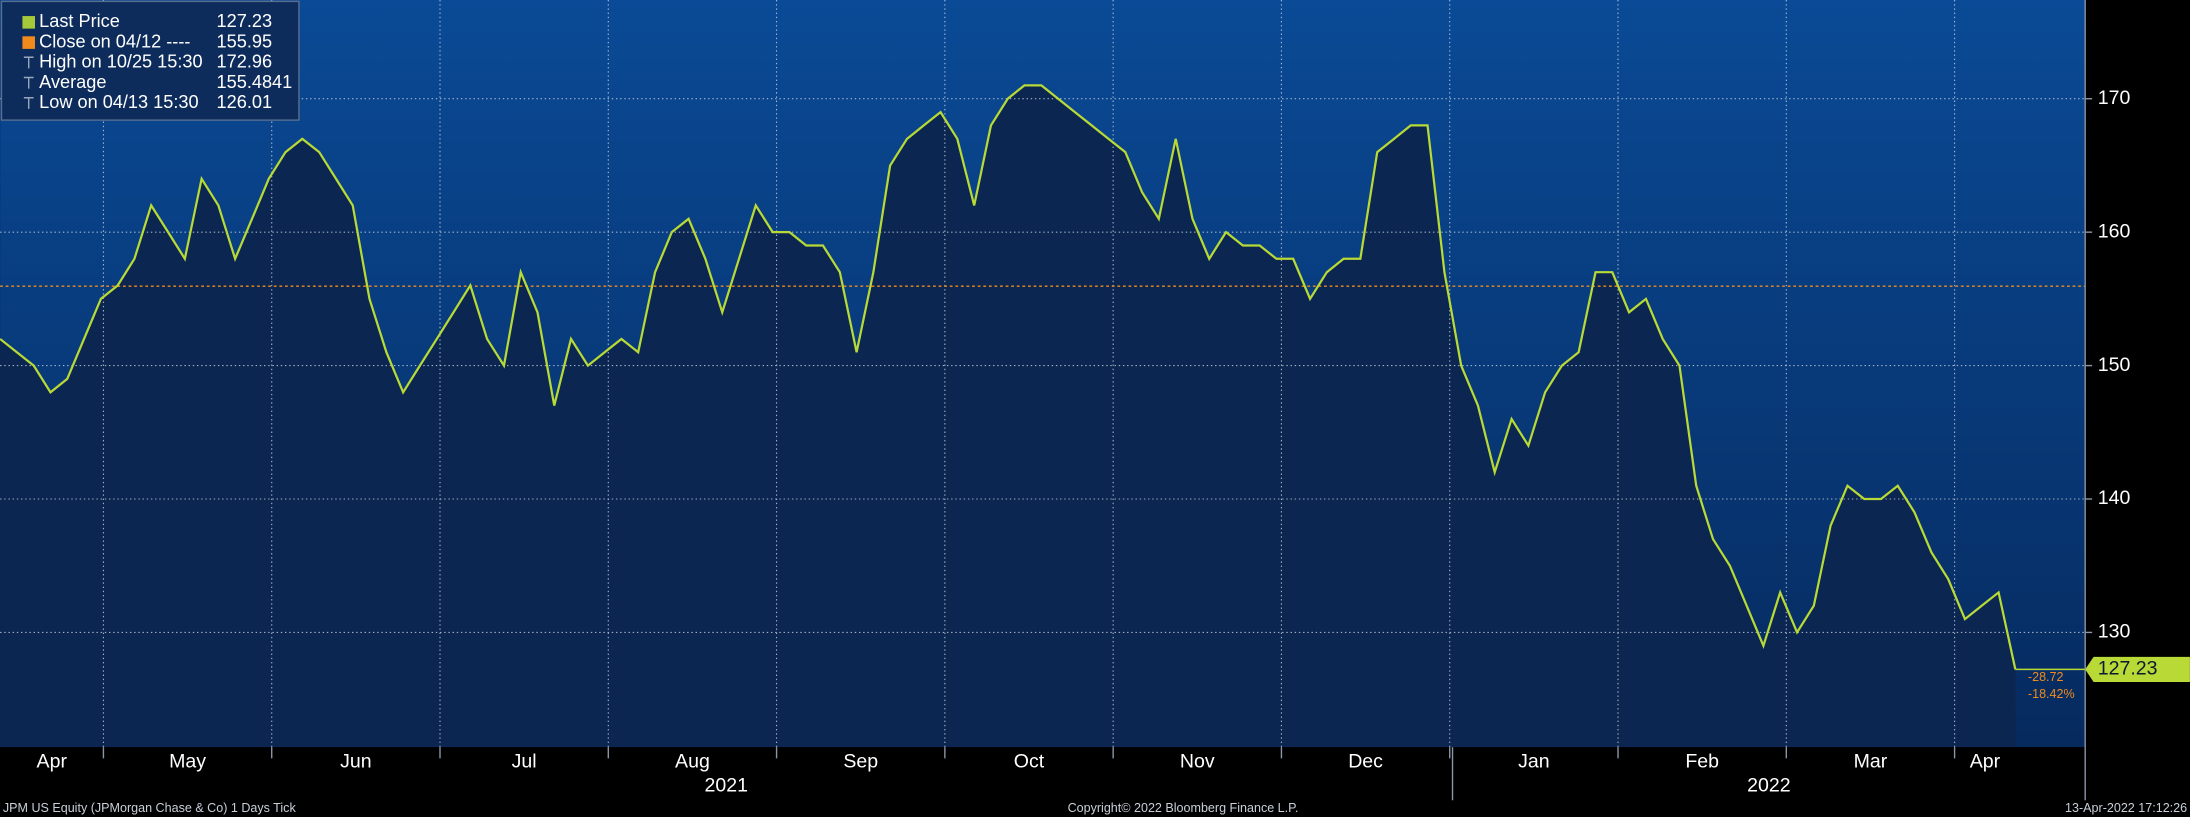 This screenshot has width=2190, height=817. I want to click on legend-name: Close on 04/12 ----, so click(114, 41).